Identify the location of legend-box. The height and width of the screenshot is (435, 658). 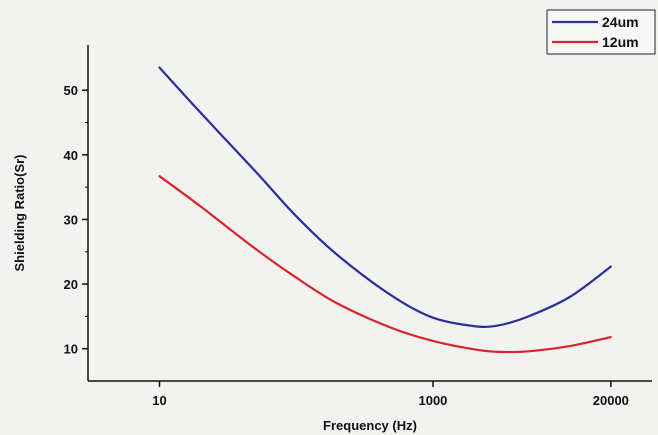
(601, 32).